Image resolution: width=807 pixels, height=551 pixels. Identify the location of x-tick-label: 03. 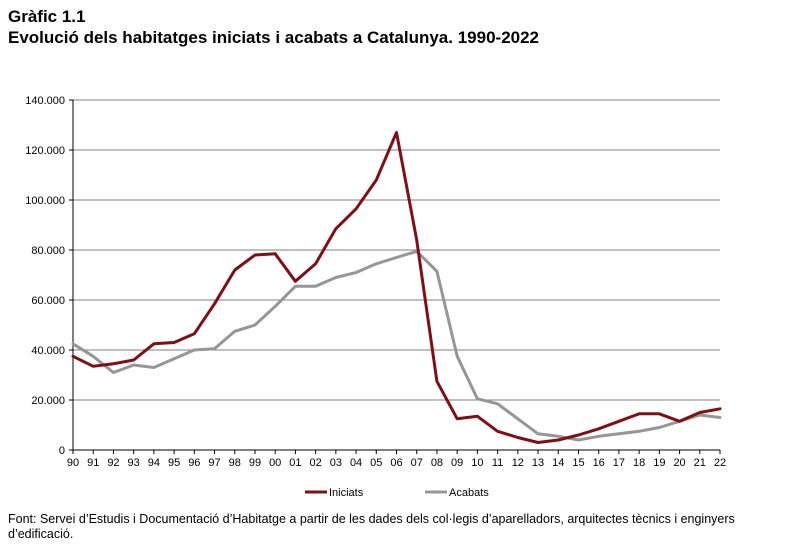
(336, 463).